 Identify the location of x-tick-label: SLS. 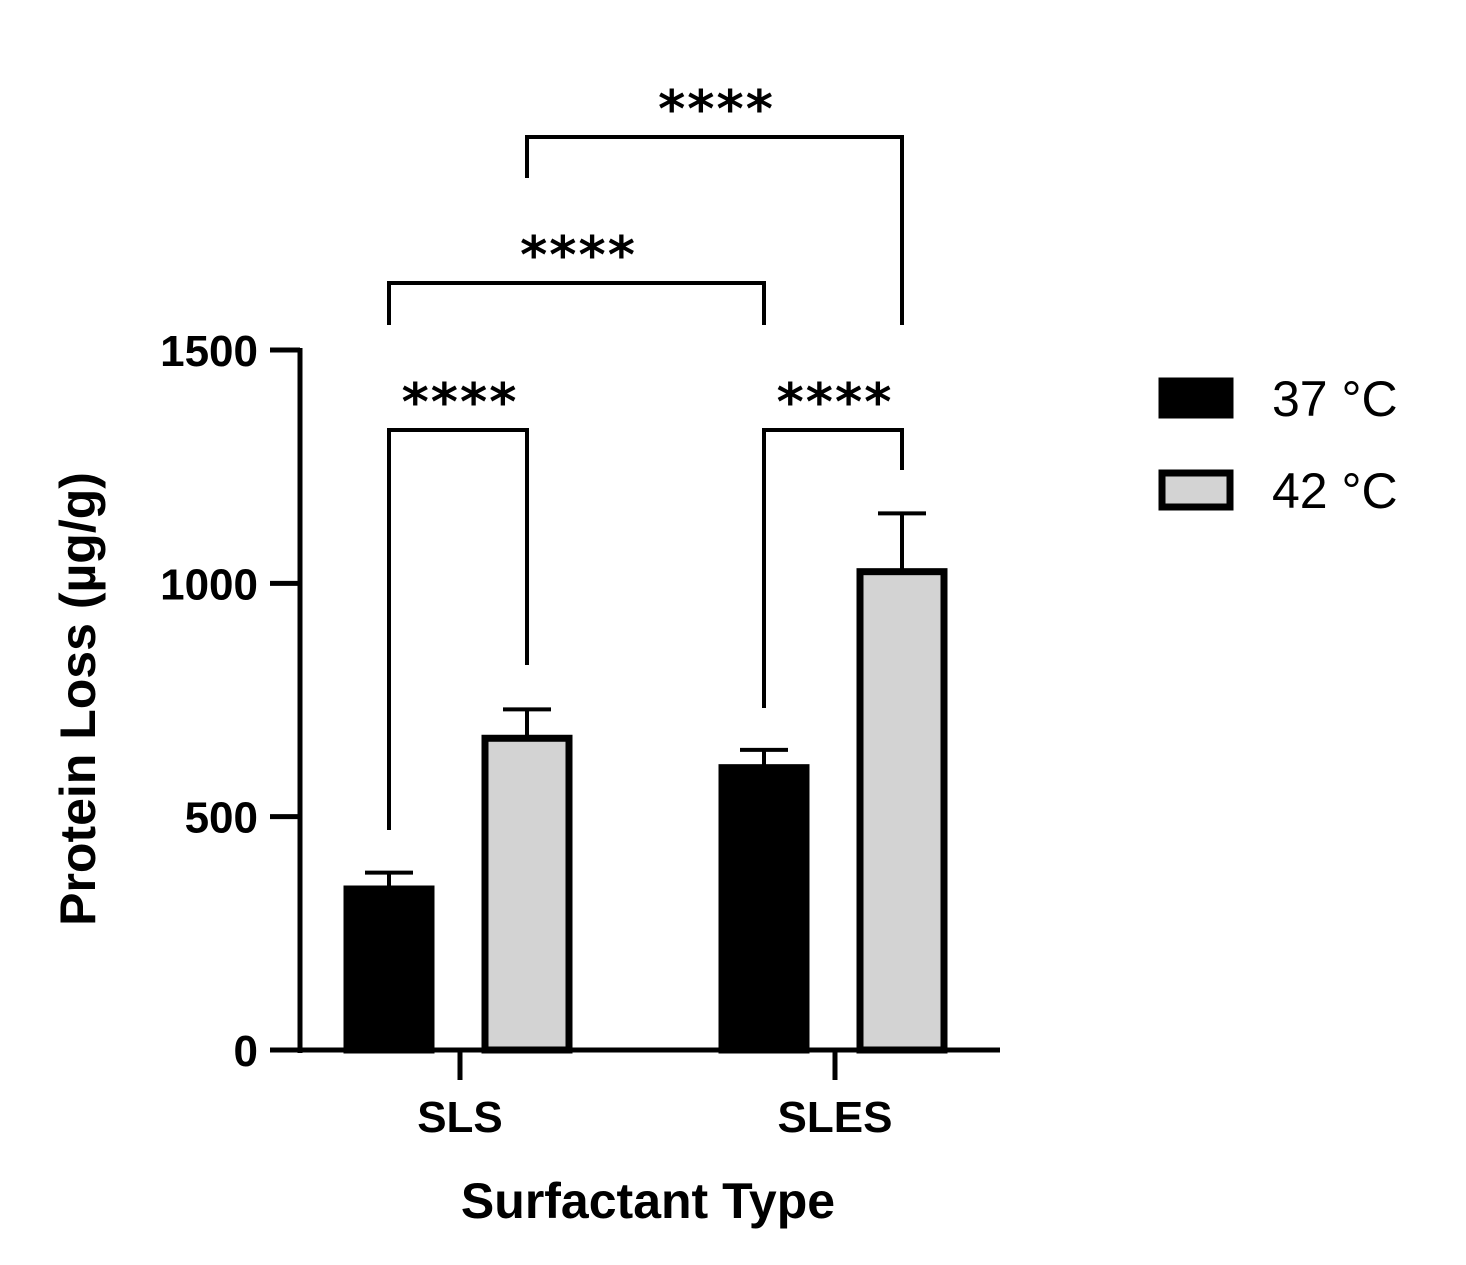
(460, 1117).